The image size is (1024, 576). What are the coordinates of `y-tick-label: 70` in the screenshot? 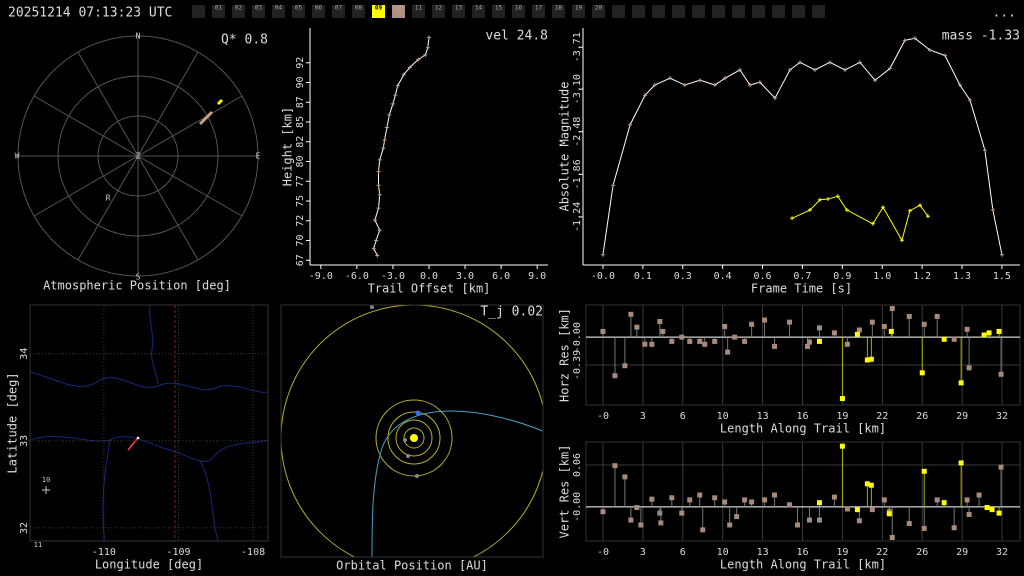 It's located at (300, 240).